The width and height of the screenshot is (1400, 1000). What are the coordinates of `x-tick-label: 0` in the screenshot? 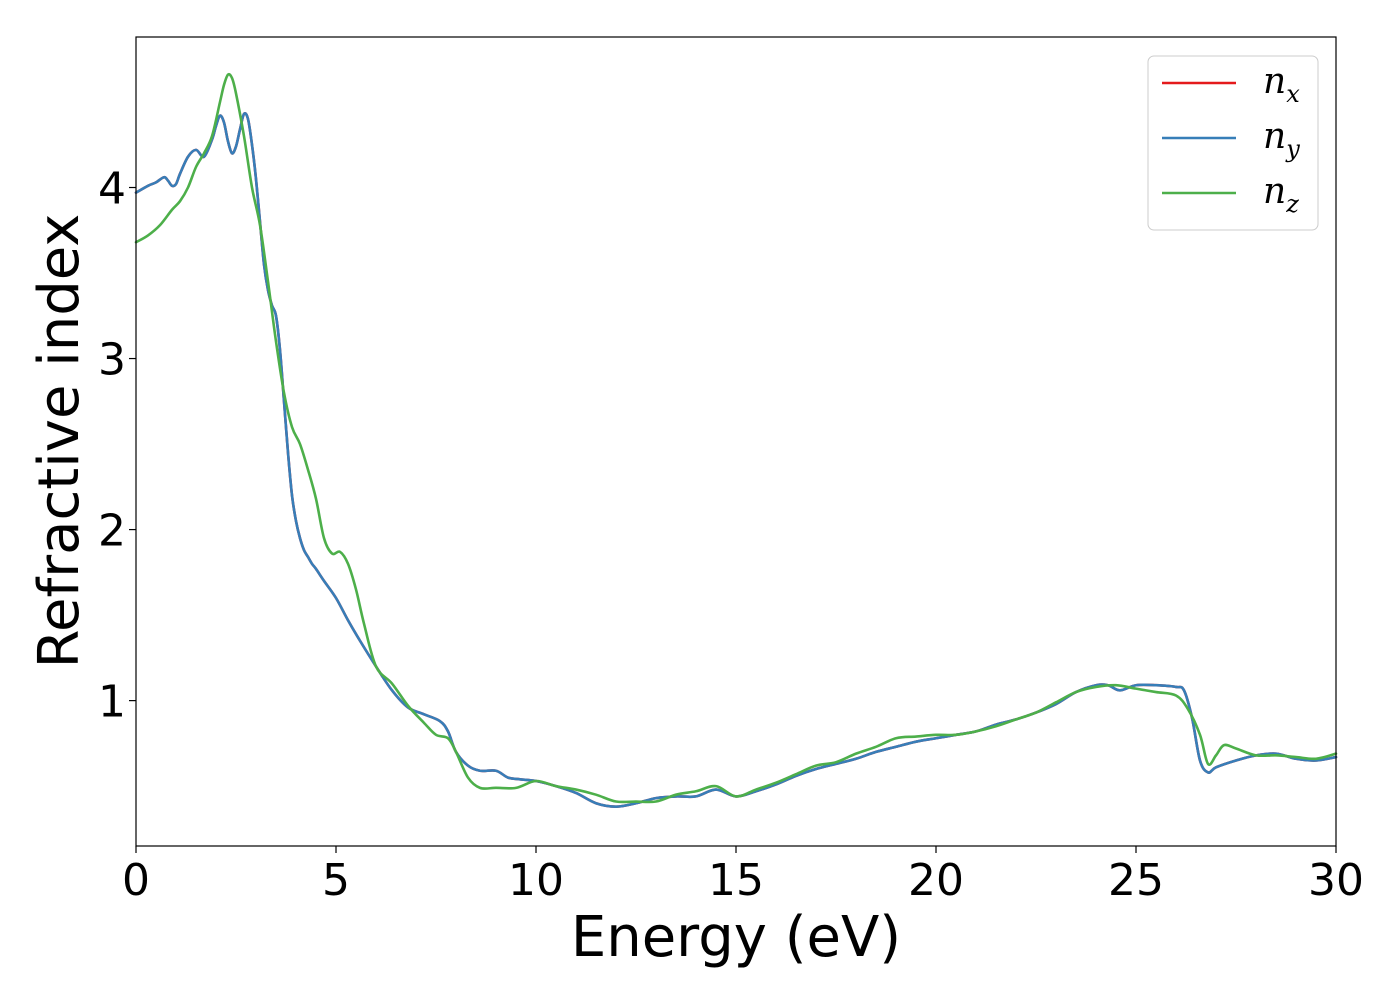 It's located at (136, 880).